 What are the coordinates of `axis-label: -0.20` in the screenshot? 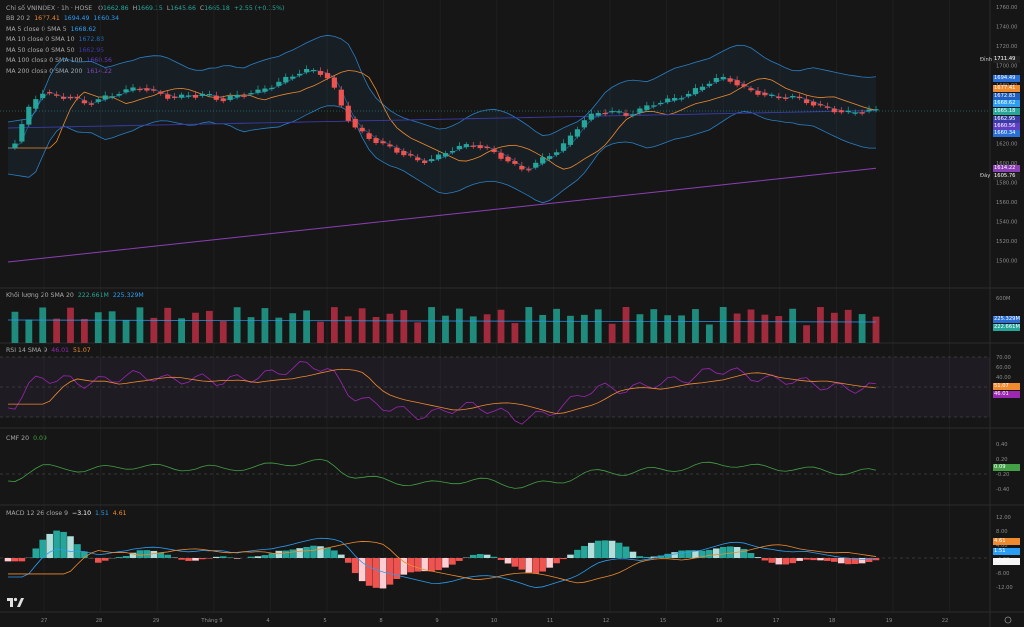 It's located at (1002, 475).